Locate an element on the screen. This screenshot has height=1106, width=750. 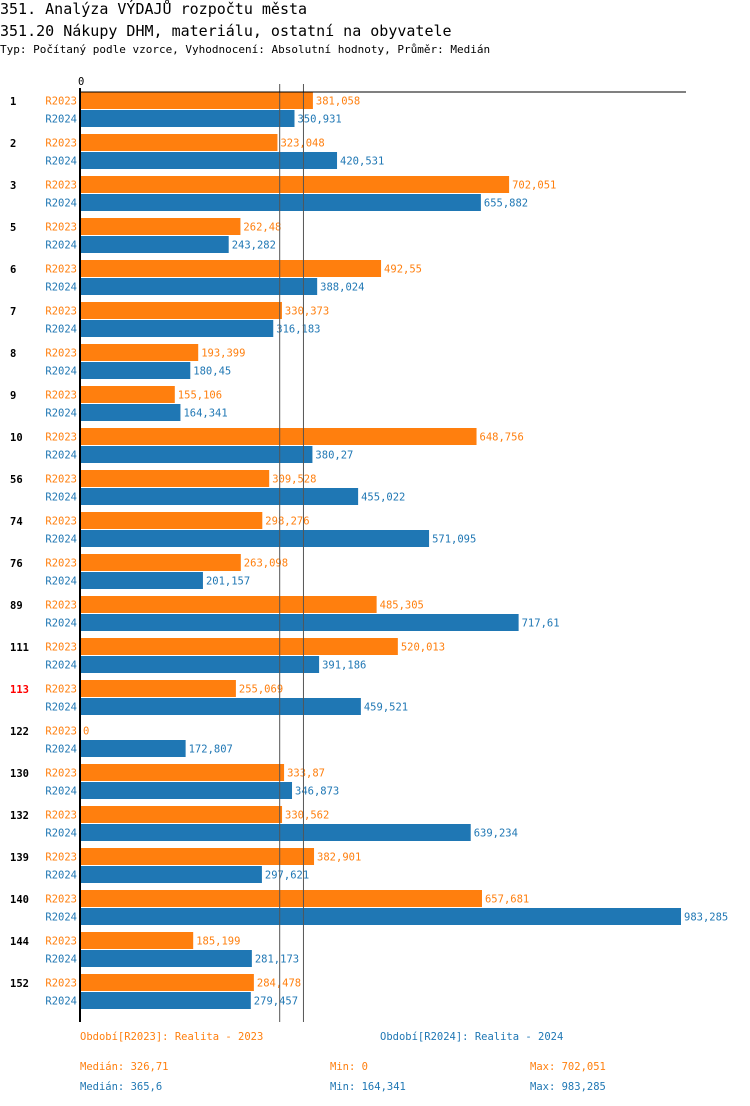
data-label: 350,931 is located at coordinates (319, 120).